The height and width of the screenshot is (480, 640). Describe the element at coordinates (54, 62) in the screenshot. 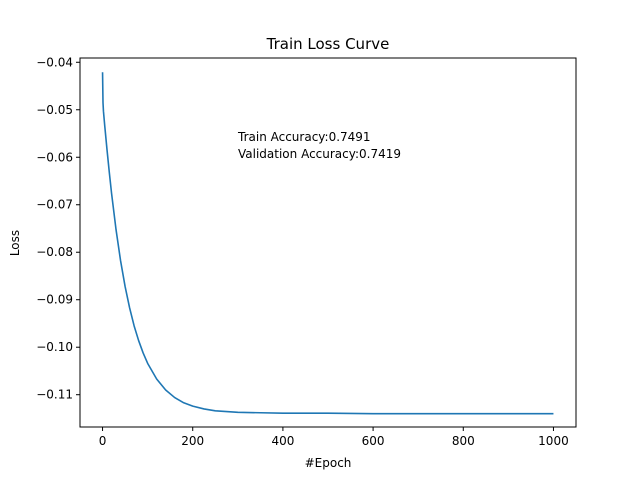

I see `y-tick-label: −0.04` at that location.